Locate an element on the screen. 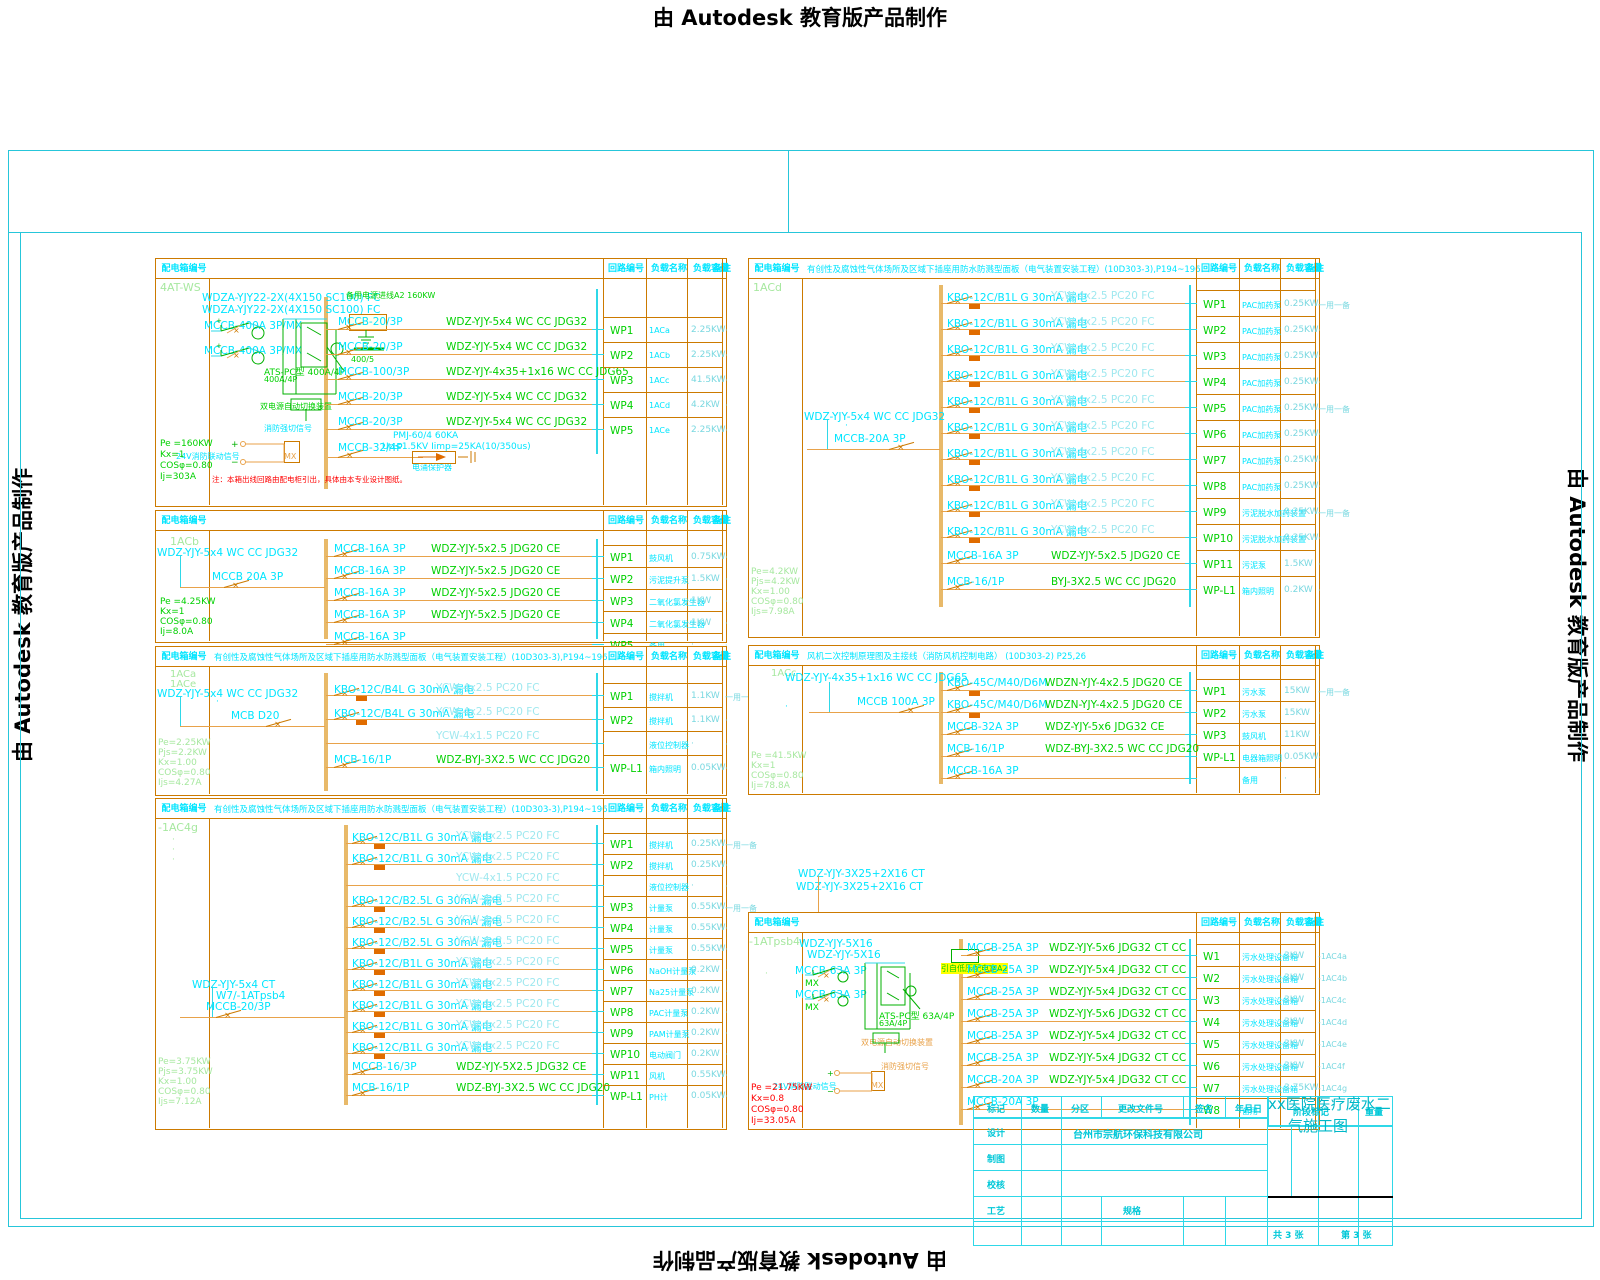 This screenshot has width=1600, height=1280. load-name: PH计 is located at coordinates (658, 1097).